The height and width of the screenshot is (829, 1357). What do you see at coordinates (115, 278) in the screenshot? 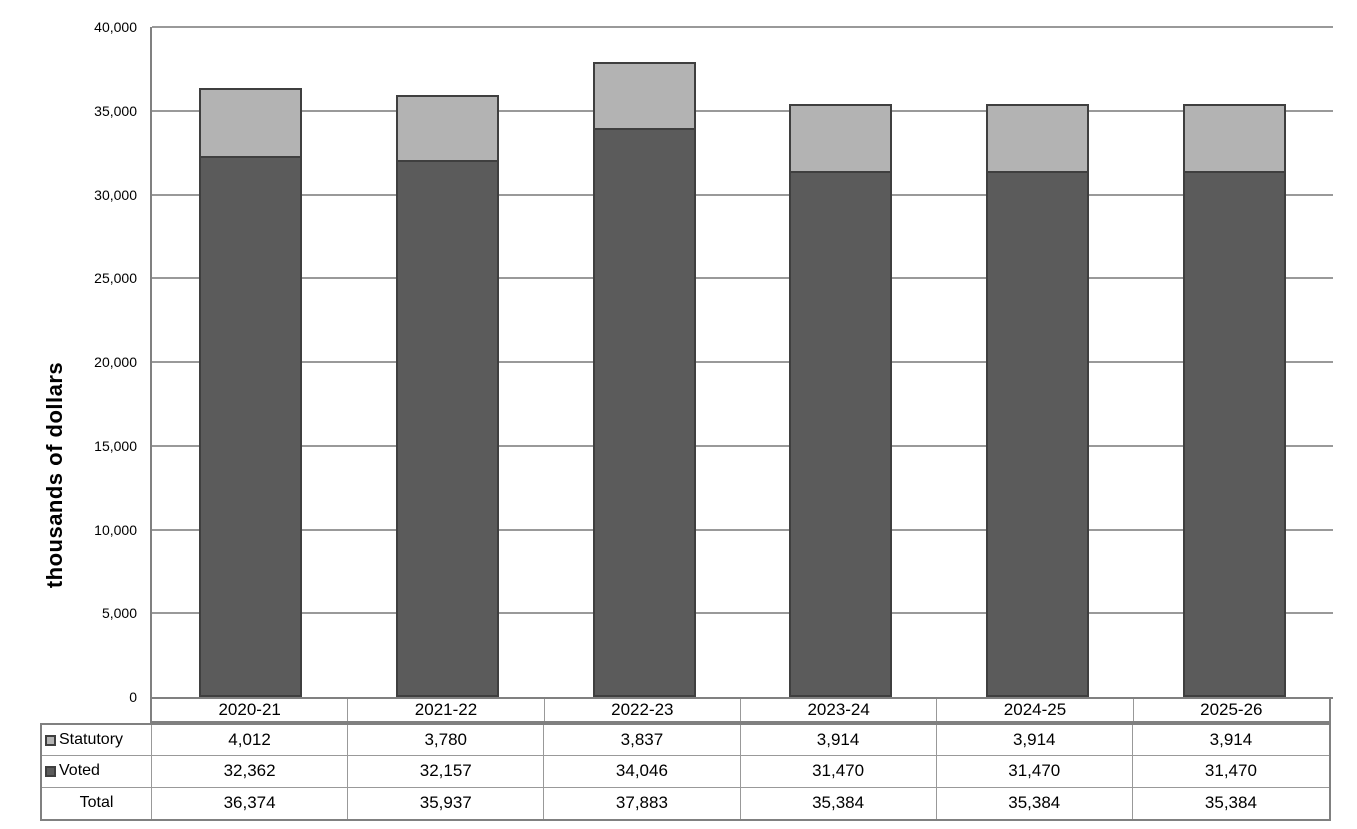
I see `y-axis-tick-label: 25,000` at bounding box center [115, 278].